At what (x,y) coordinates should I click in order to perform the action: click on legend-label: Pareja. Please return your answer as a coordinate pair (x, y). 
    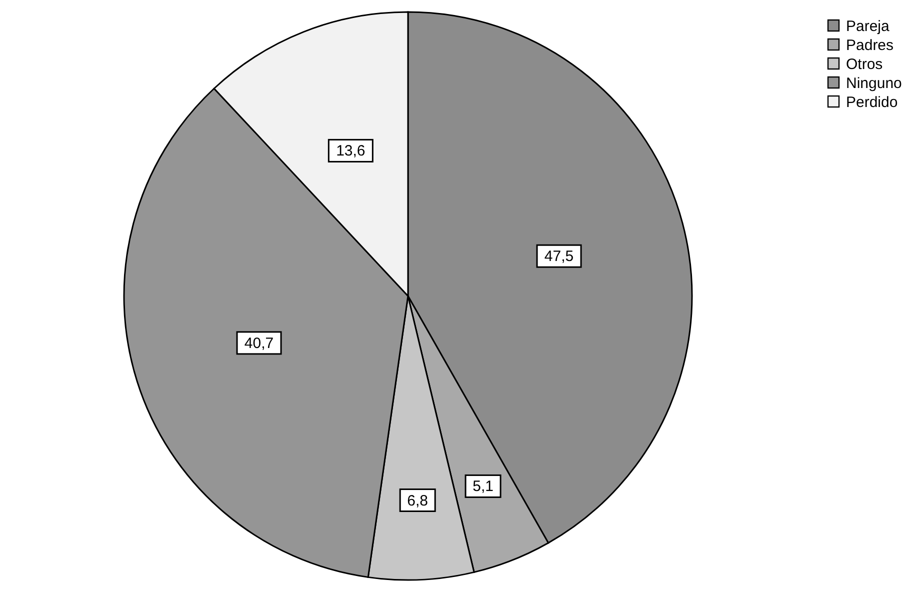
    Looking at the image, I should click on (868, 26).